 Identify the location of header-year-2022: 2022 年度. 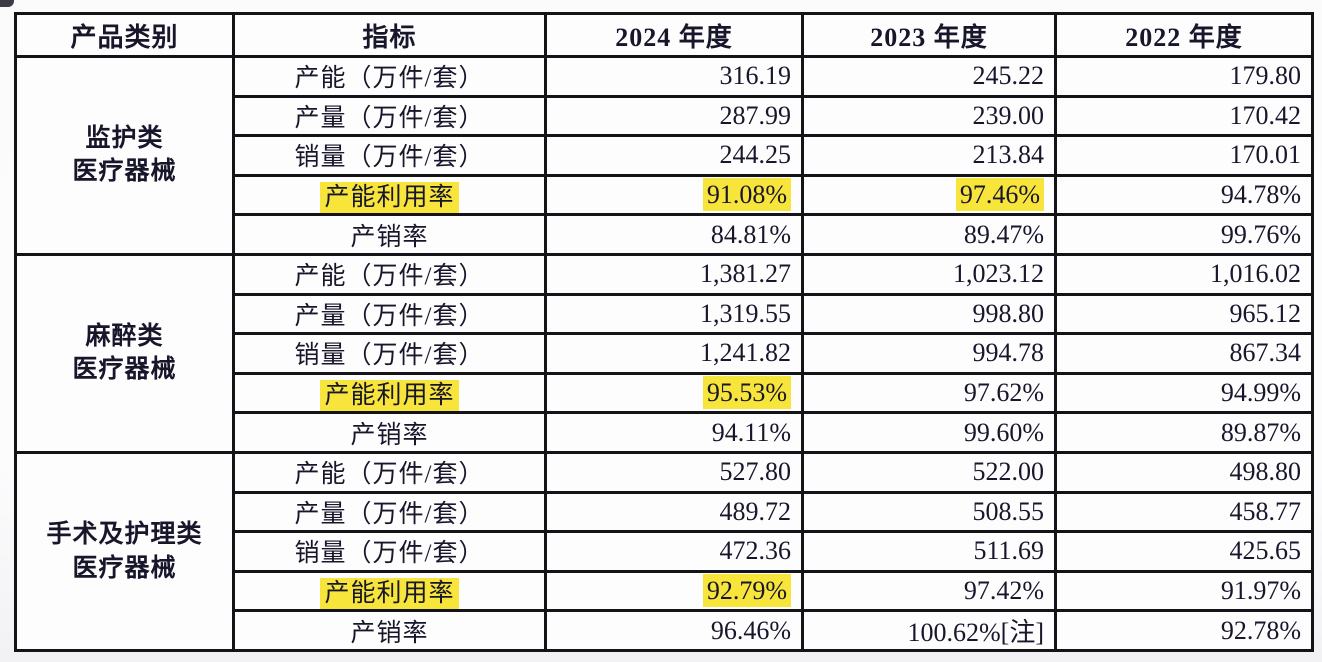
(1184, 35).